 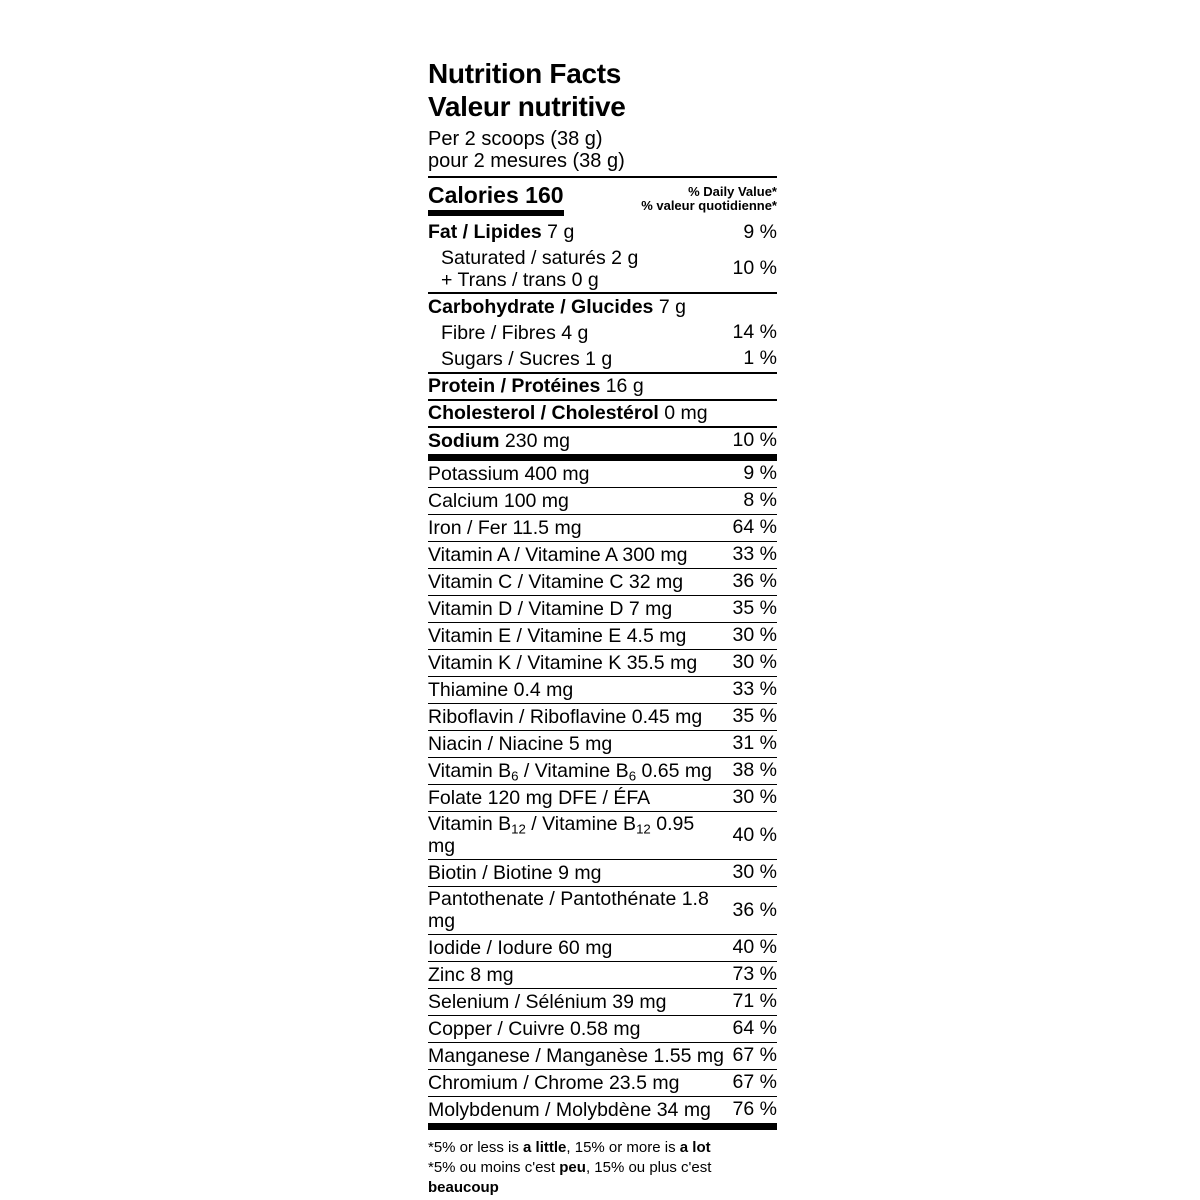 What do you see at coordinates (568, 910) in the screenshot?
I see `nutrient-name: Pantothenate / Pantothénate 1.8 mg` at bounding box center [568, 910].